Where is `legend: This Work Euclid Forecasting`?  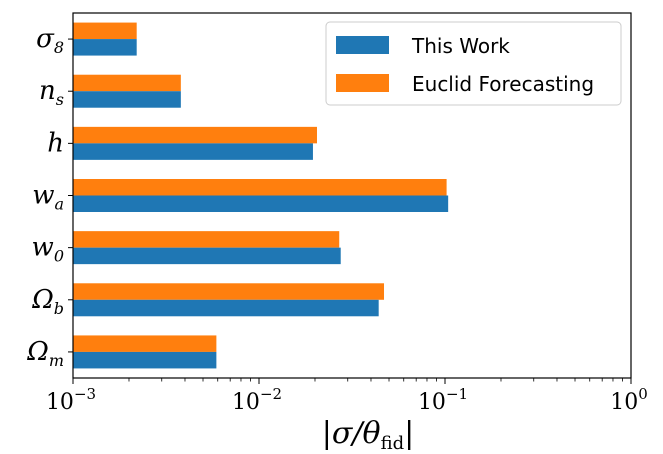
legend: This Work Euclid Forecasting is located at coordinates (473, 63).